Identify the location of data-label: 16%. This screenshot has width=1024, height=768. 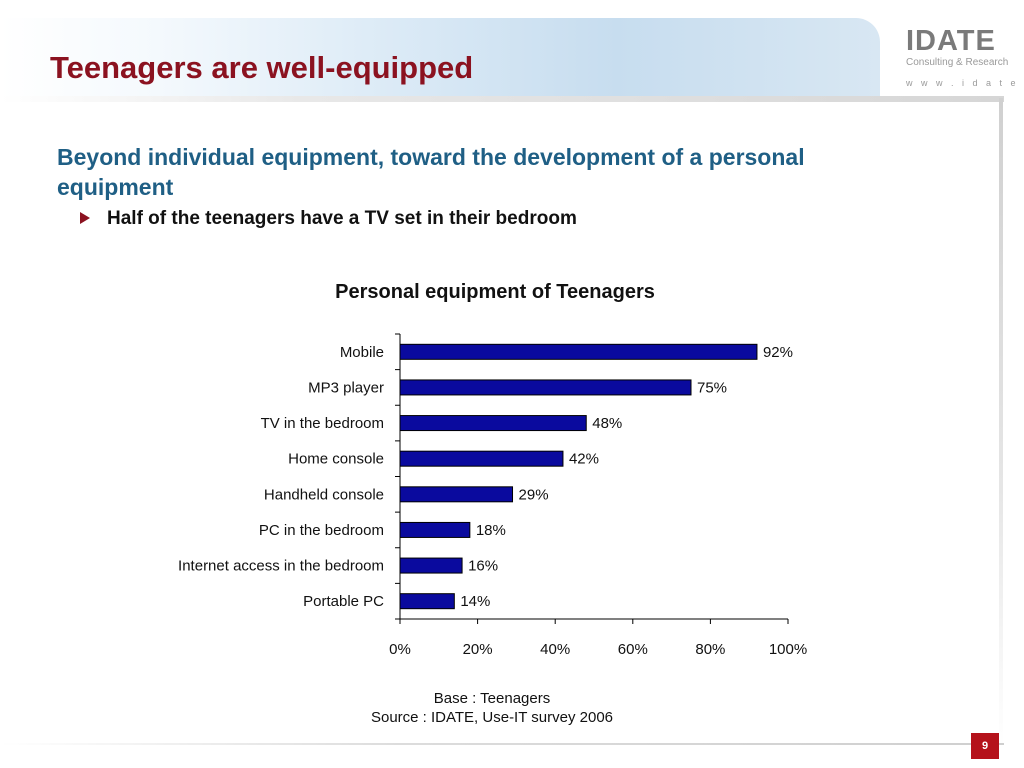
(483, 566).